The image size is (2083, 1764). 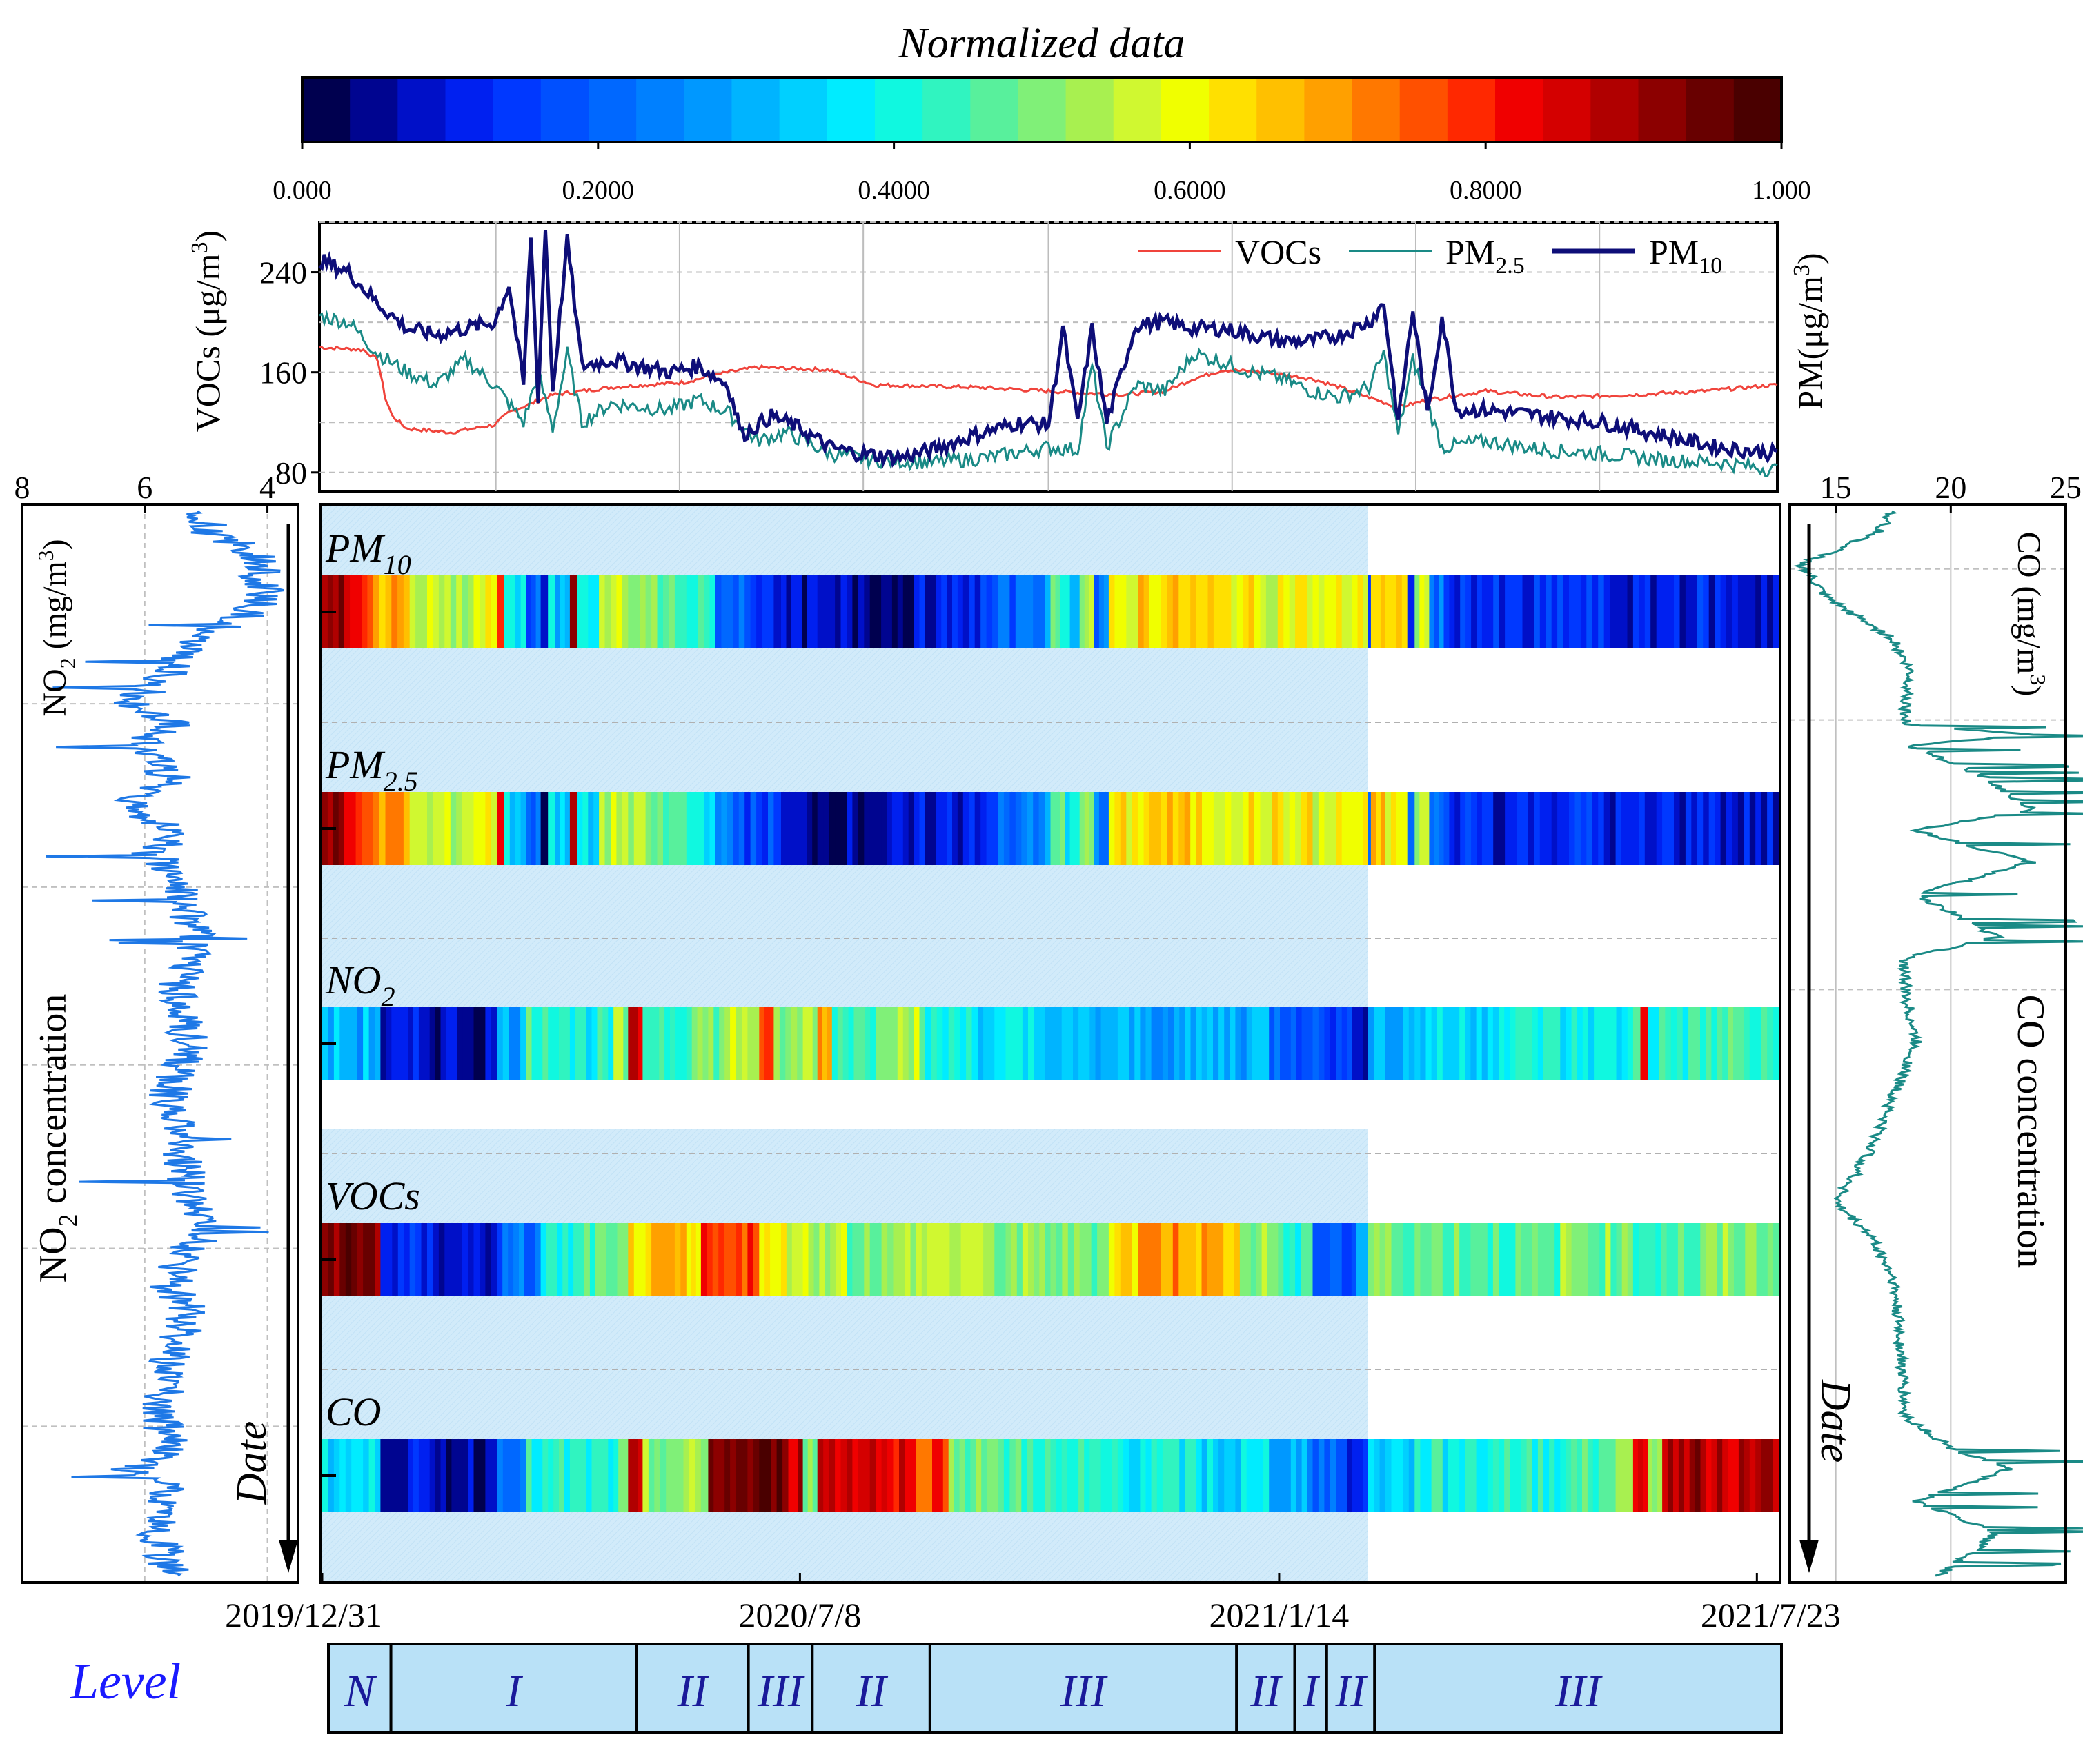 I want to click on co-axis-label: CO concentration, so click(x=2030, y=1132).